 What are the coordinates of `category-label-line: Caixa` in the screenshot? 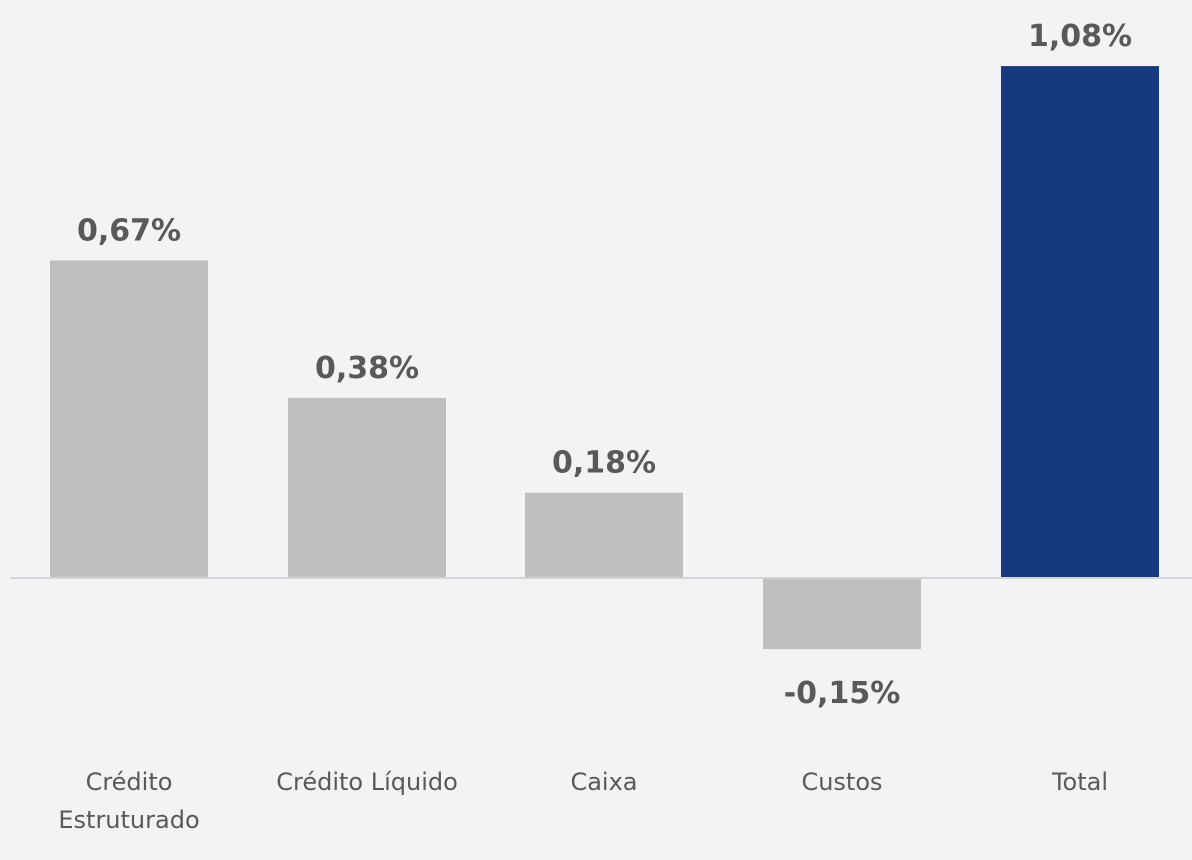 It's located at (603, 782).